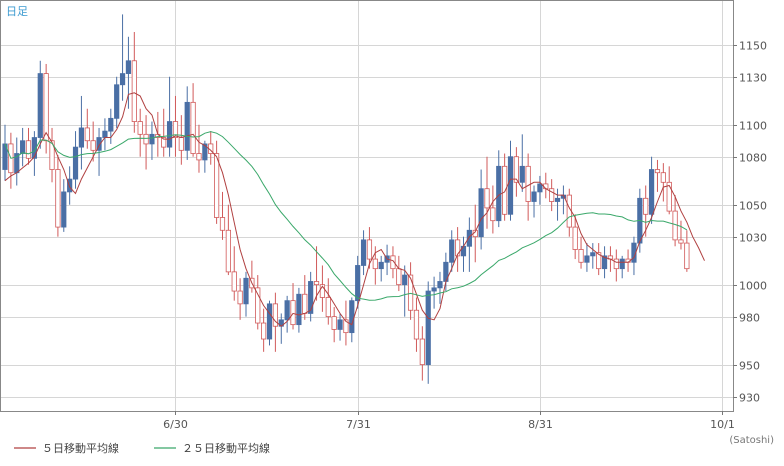  I want to click on unit-label: (Satoshi), so click(751, 440).